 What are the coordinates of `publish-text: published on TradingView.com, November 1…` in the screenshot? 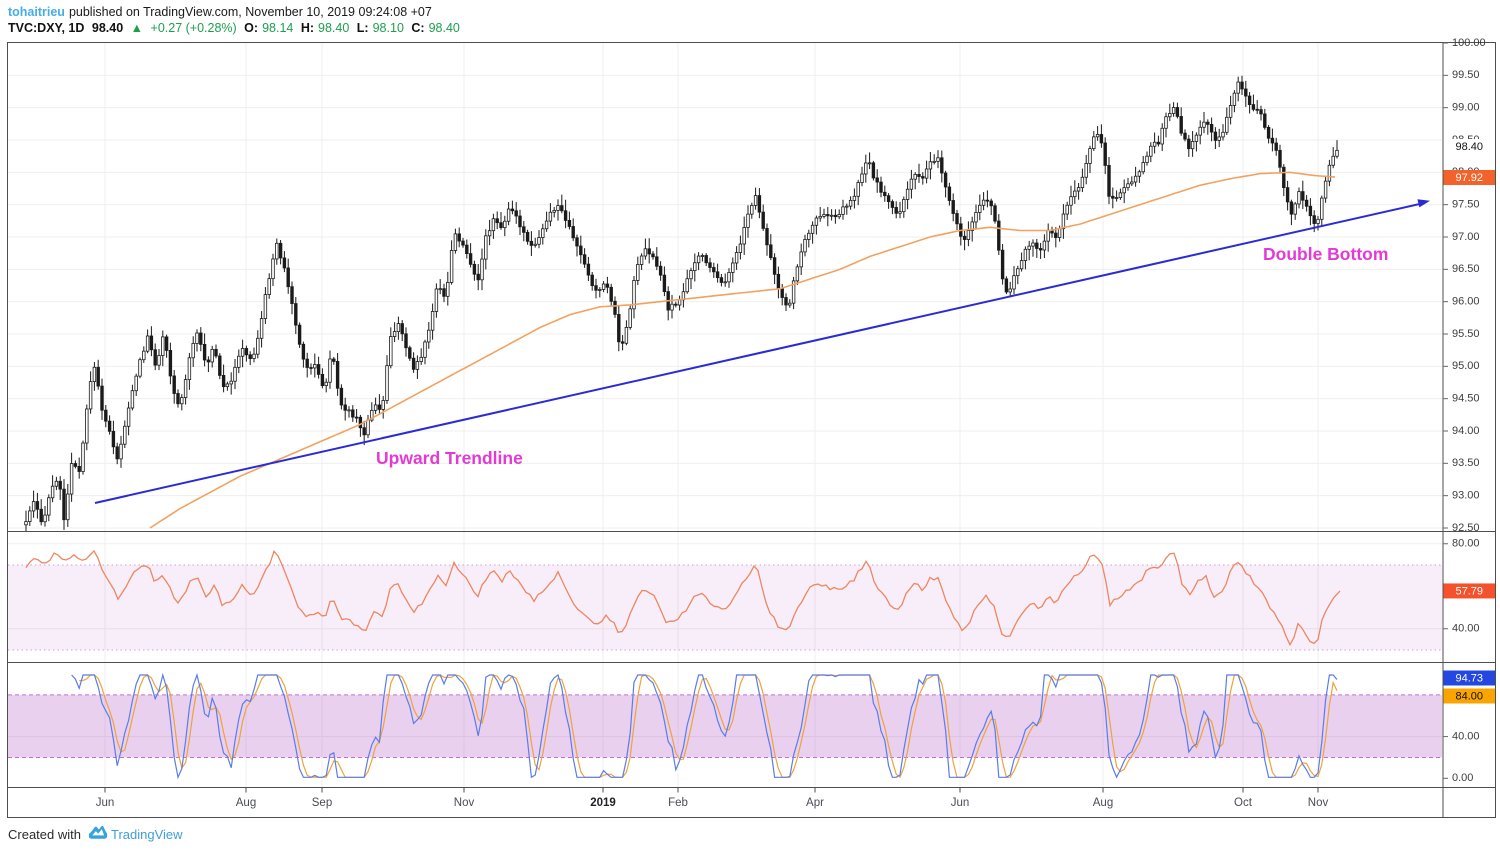 It's located at (250, 12).